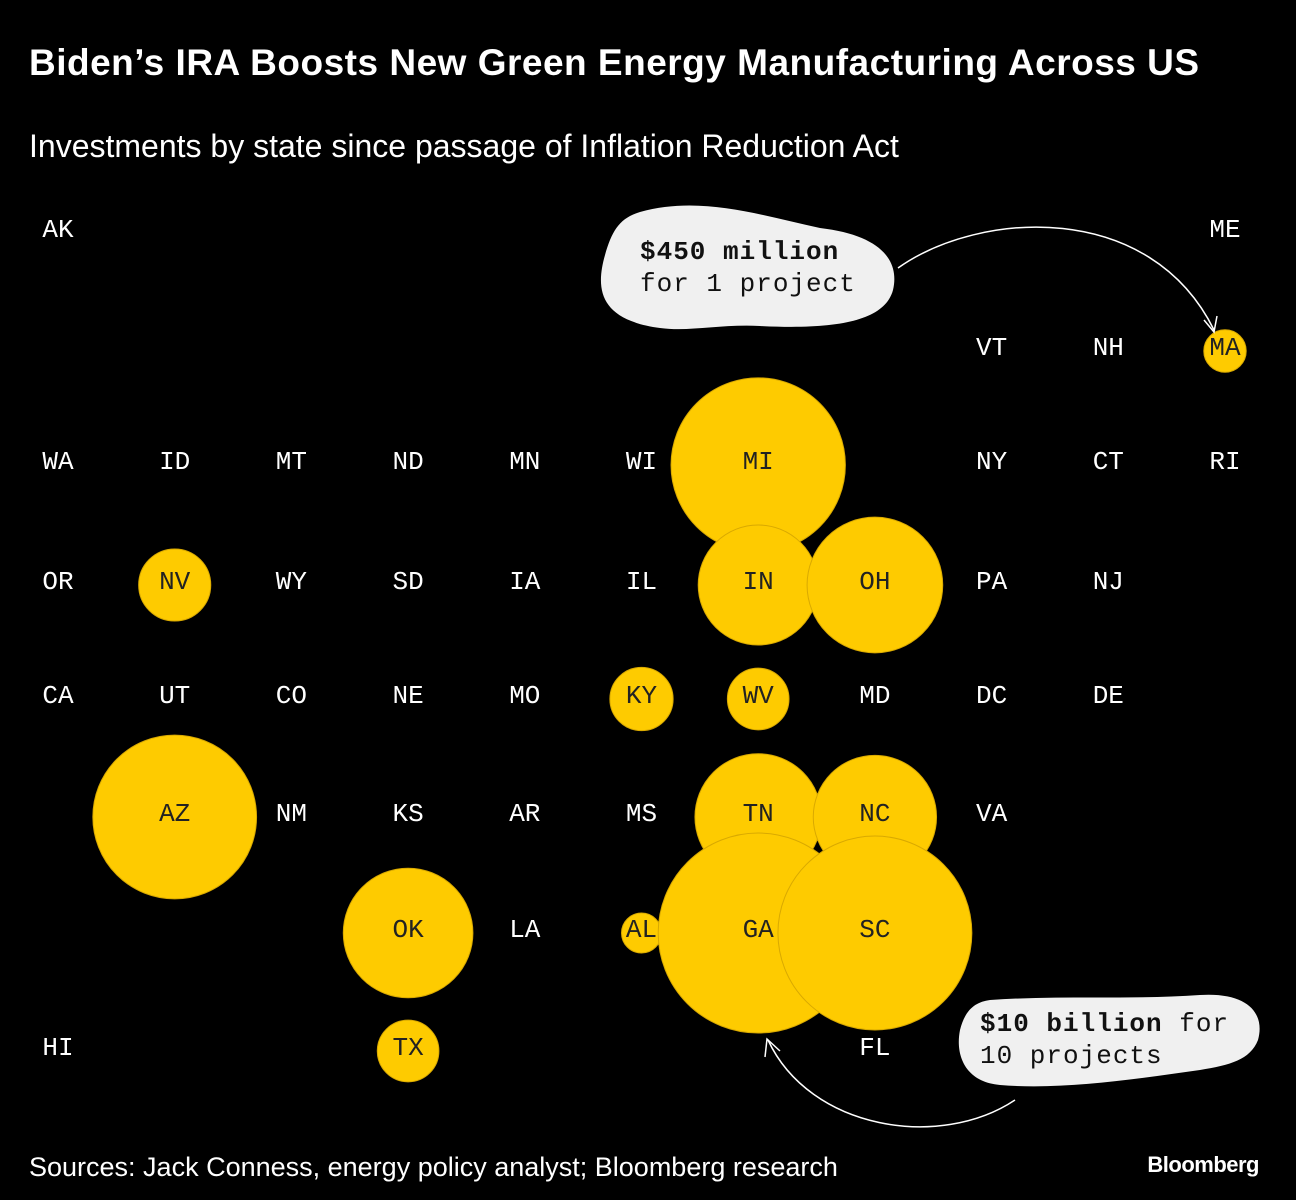  What do you see at coordinates (1225, 348) in the screenshot?
I see `state-label: MA` at bounding box center [1225, 348].